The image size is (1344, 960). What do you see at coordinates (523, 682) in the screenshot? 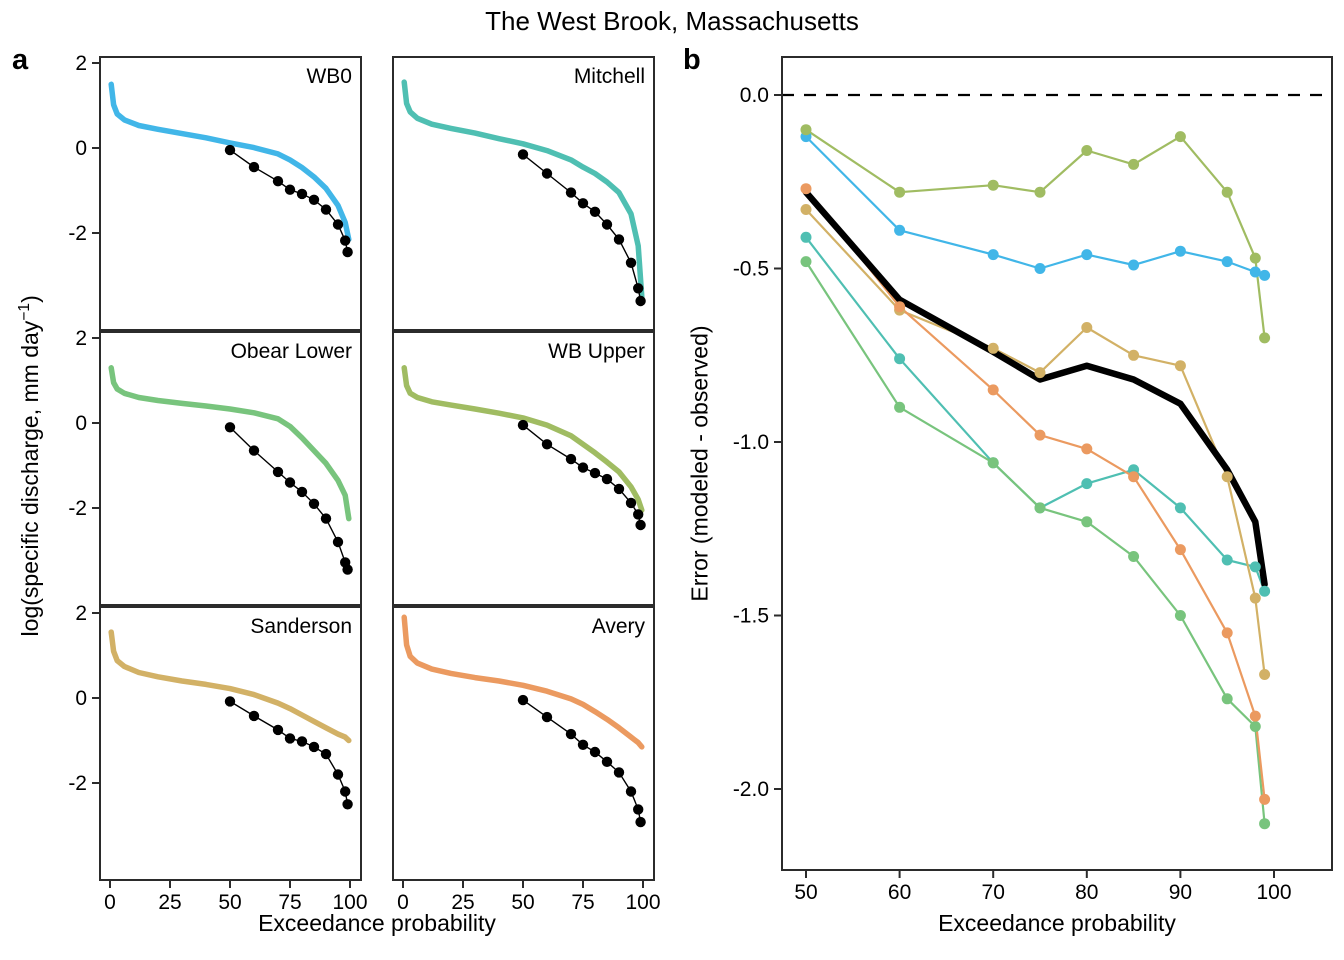
I see `observed-fdc-curve` at bounding box center [523, 682].